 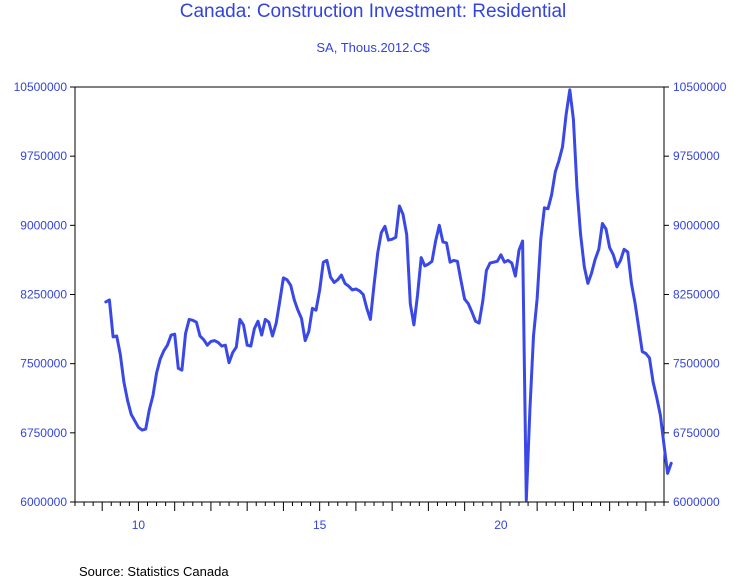 I want to click on y-tick-label-left: 6750000, so click(x=43, y=433).